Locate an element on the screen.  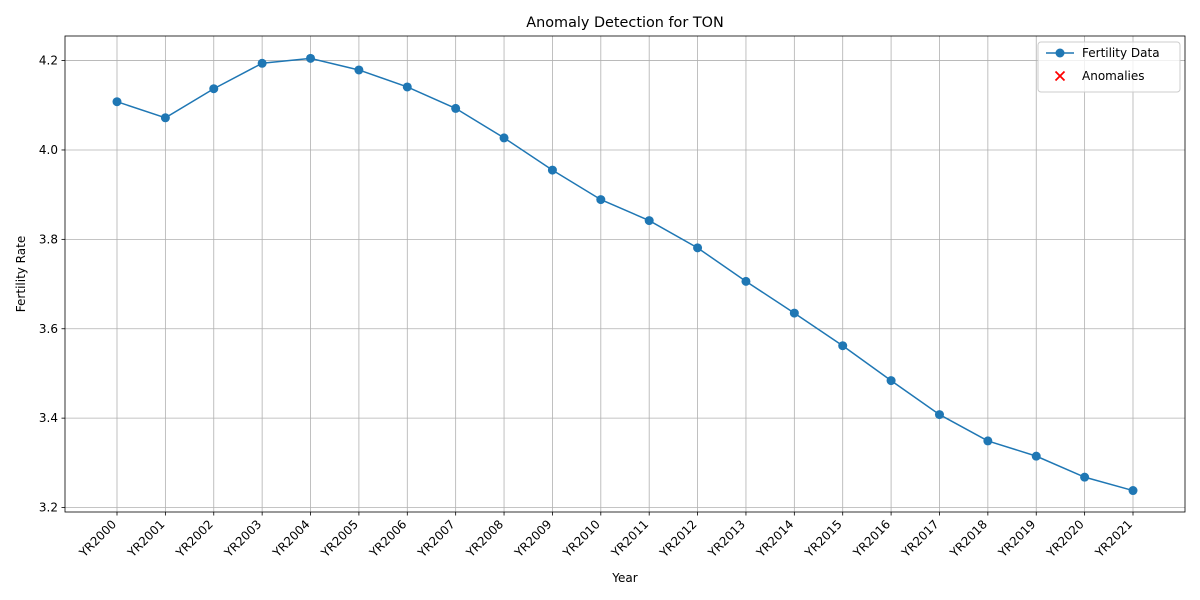
legend-x-marker-swatch is located at coordinates (1060, 76).